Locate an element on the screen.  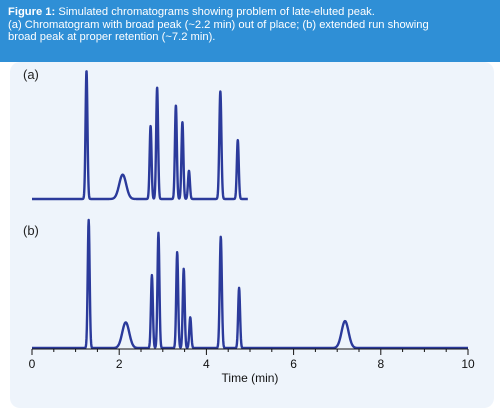
caption-label: Figure 1: is located at coordinates (32, 12).